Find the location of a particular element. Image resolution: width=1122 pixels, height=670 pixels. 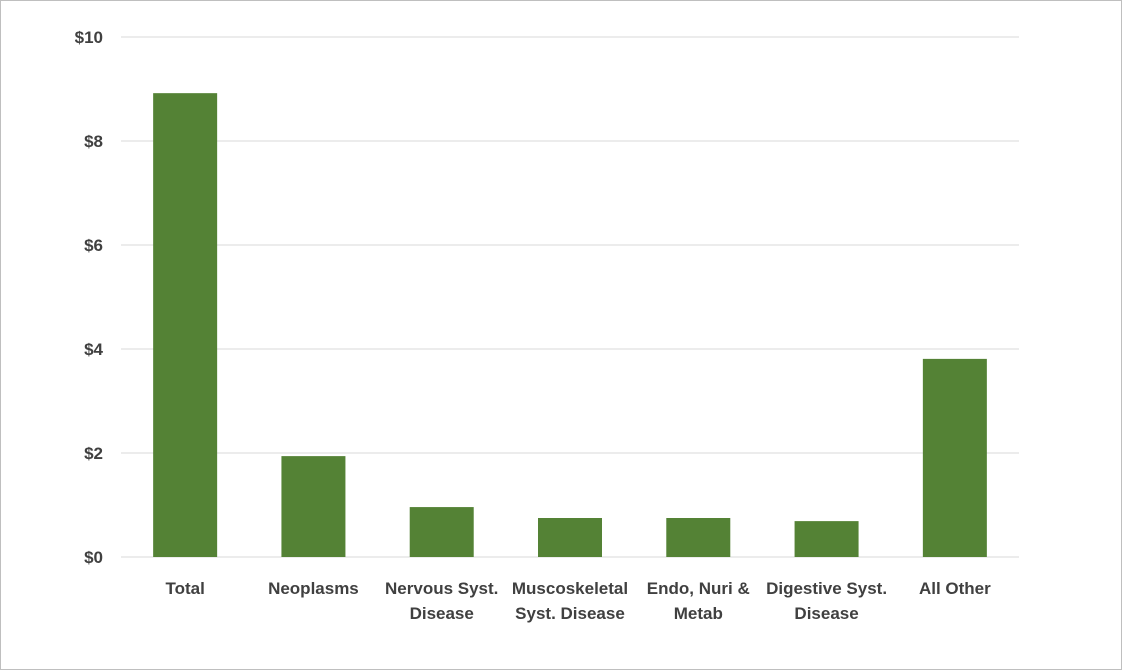

x-category-label: All Other is located at coordinates (955, 588).